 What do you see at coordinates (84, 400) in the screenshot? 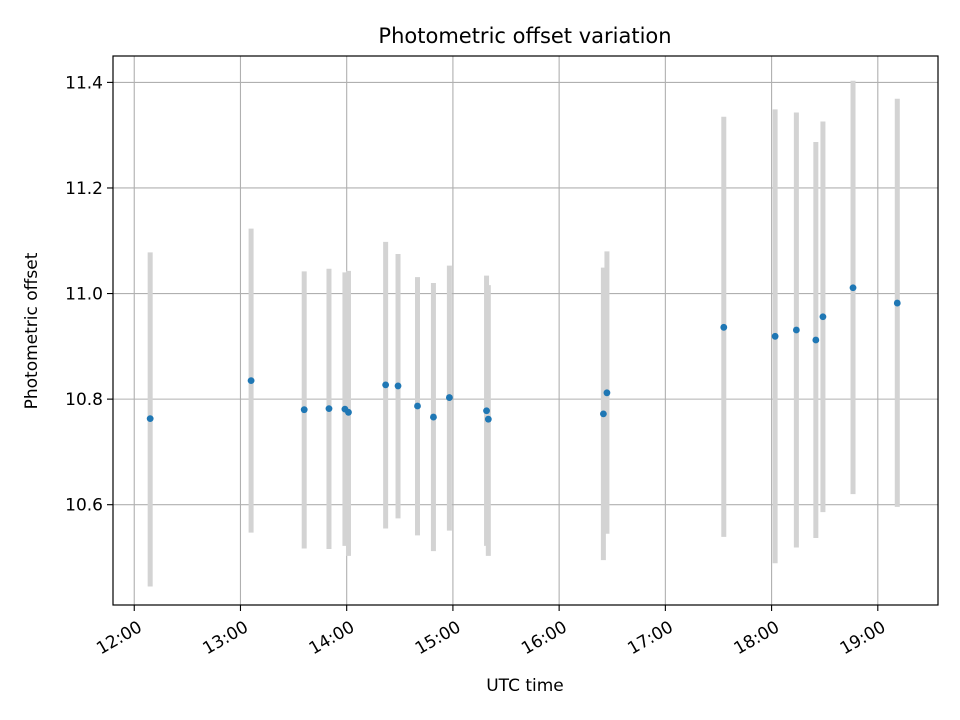
I see `y-tick-label: 10.8` at bounding box center [84, 400].